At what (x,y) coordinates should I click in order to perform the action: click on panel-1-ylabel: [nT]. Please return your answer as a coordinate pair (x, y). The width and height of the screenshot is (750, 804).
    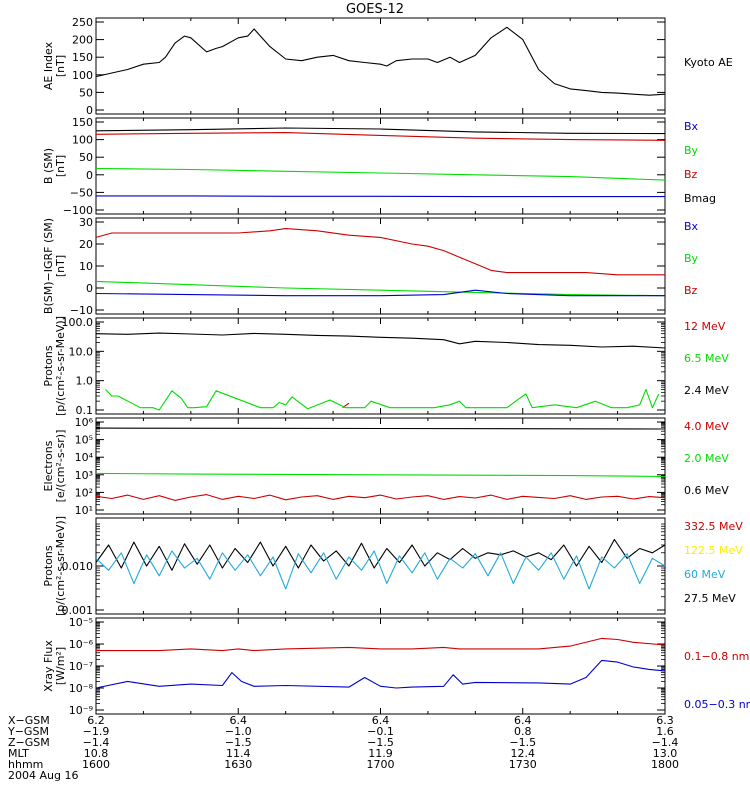
    Looking at the image, I should click on (60, 166).